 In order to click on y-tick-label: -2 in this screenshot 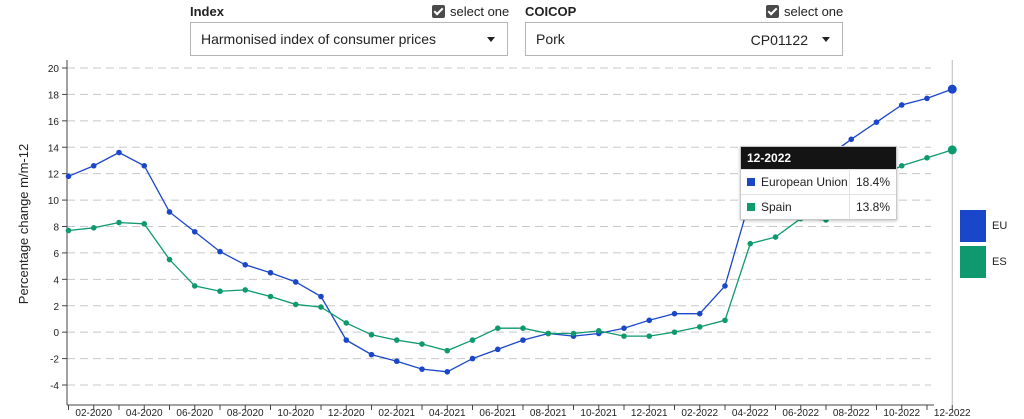, I will do `click(54, 360)`.